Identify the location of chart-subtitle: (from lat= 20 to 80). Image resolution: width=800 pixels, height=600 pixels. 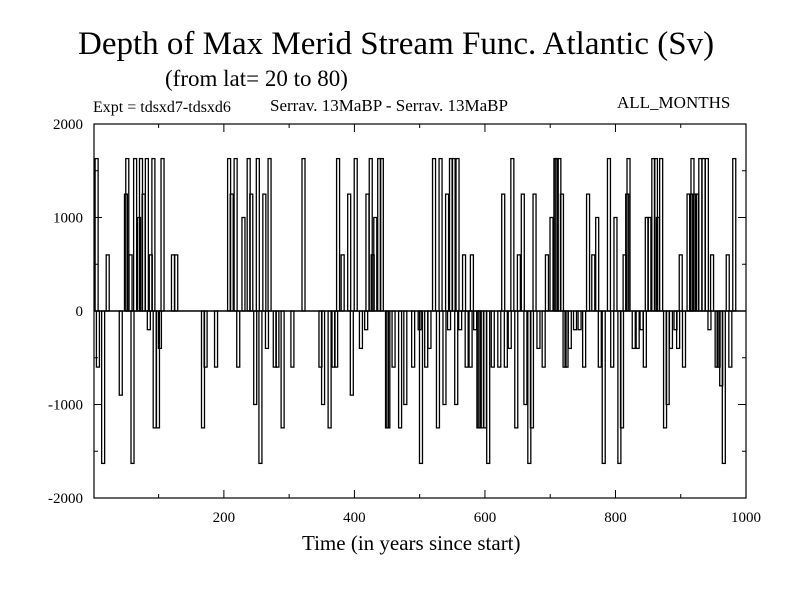
(256, 78).